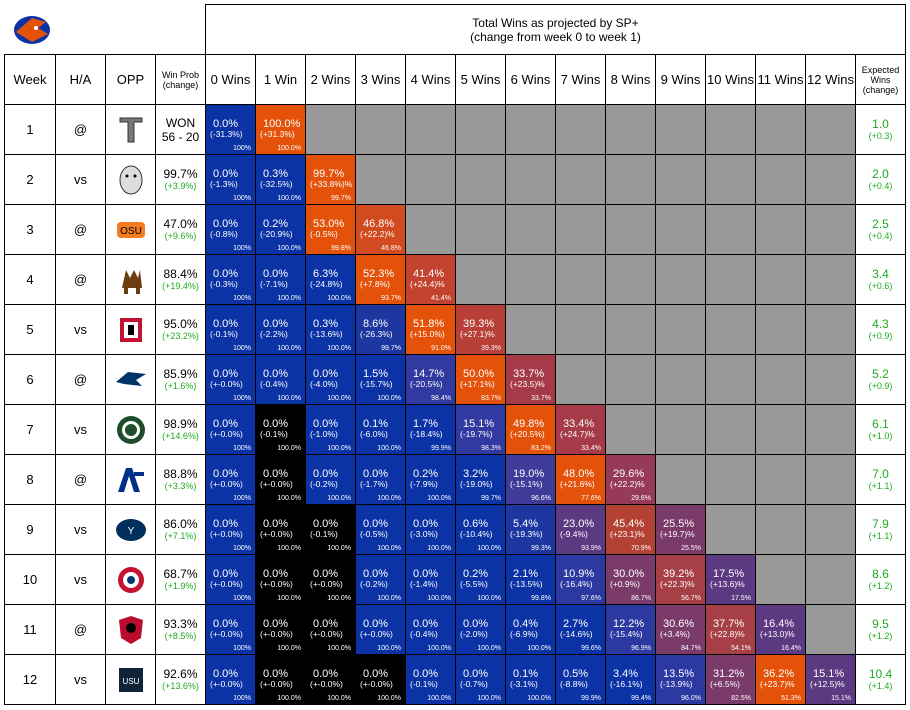 This screenshot has height=710, width=910. I want to click on prob-cell: 8.6% (-26.3%) 99.7%, so click(380, 329).